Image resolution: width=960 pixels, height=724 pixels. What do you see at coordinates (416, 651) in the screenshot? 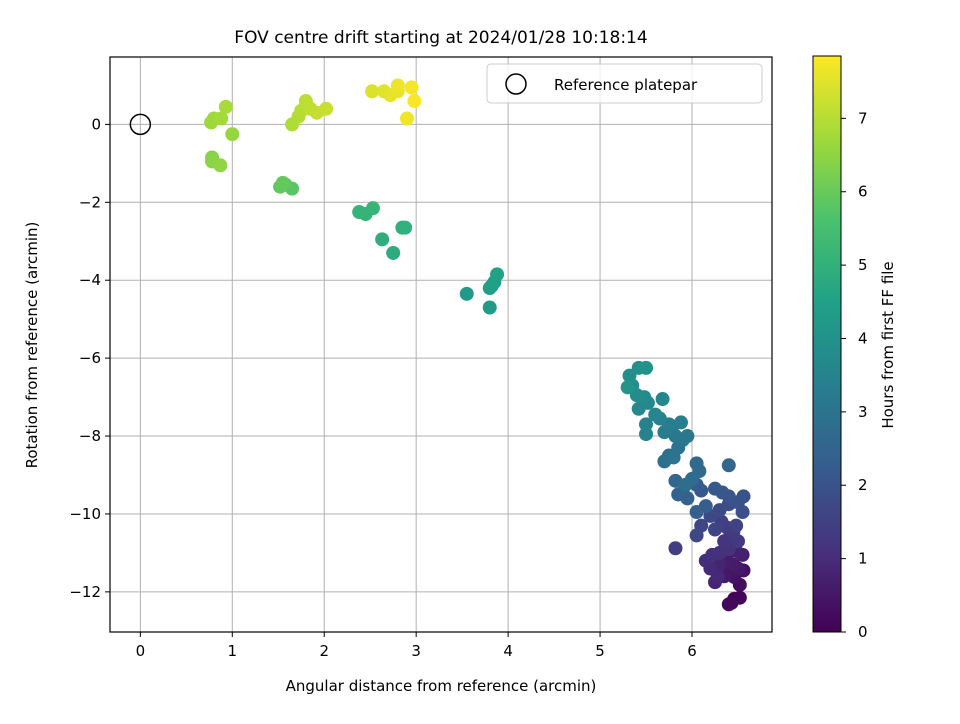
I see `x-tick-label: 3` at bounding box center [416, 651].